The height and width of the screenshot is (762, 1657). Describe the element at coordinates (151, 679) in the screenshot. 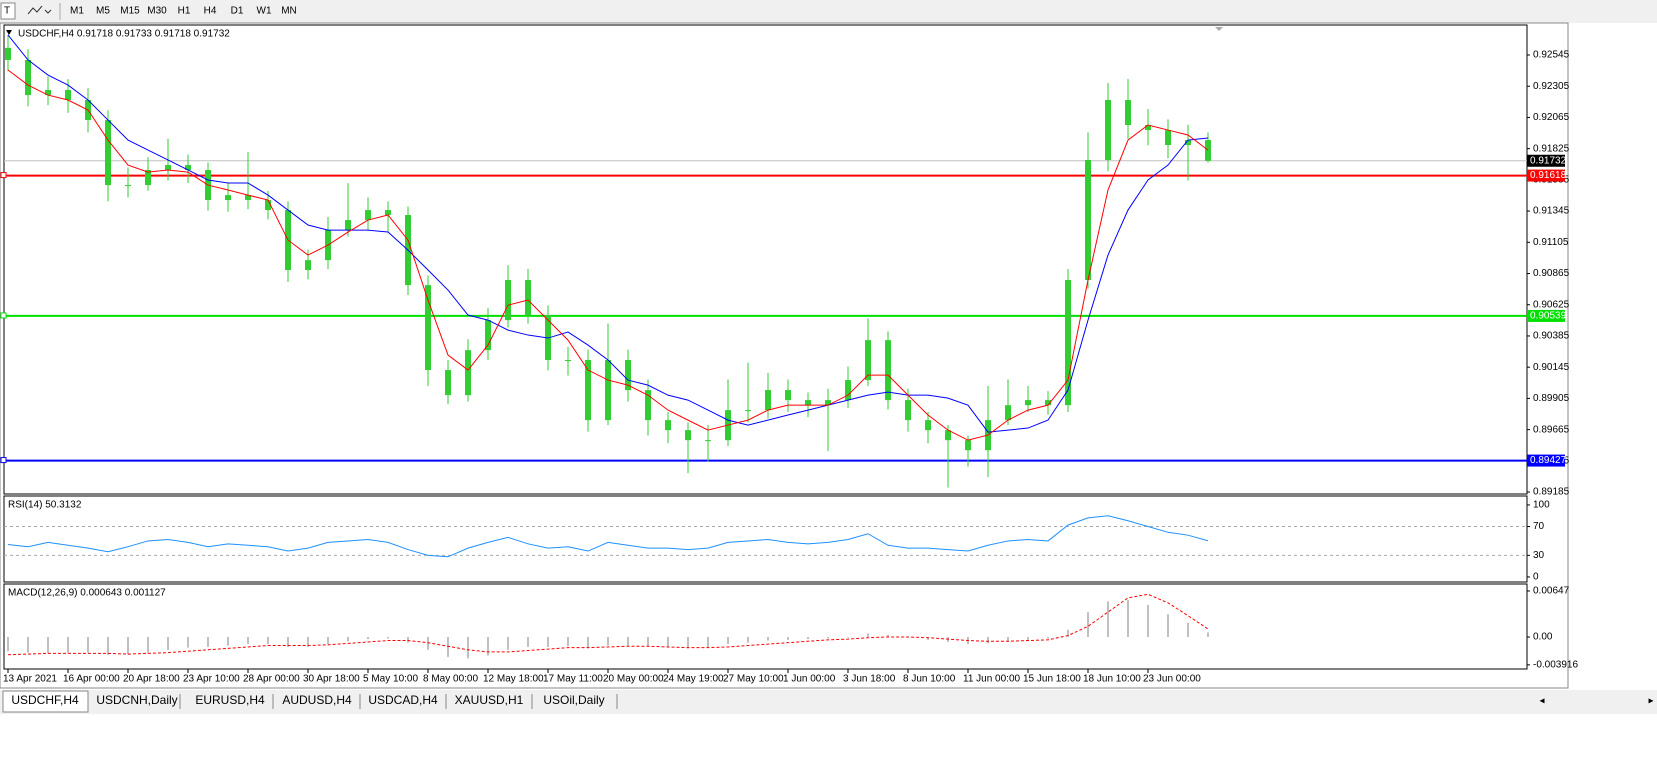

I see `x-tick-label: 20 Apr 18:00` at that location.